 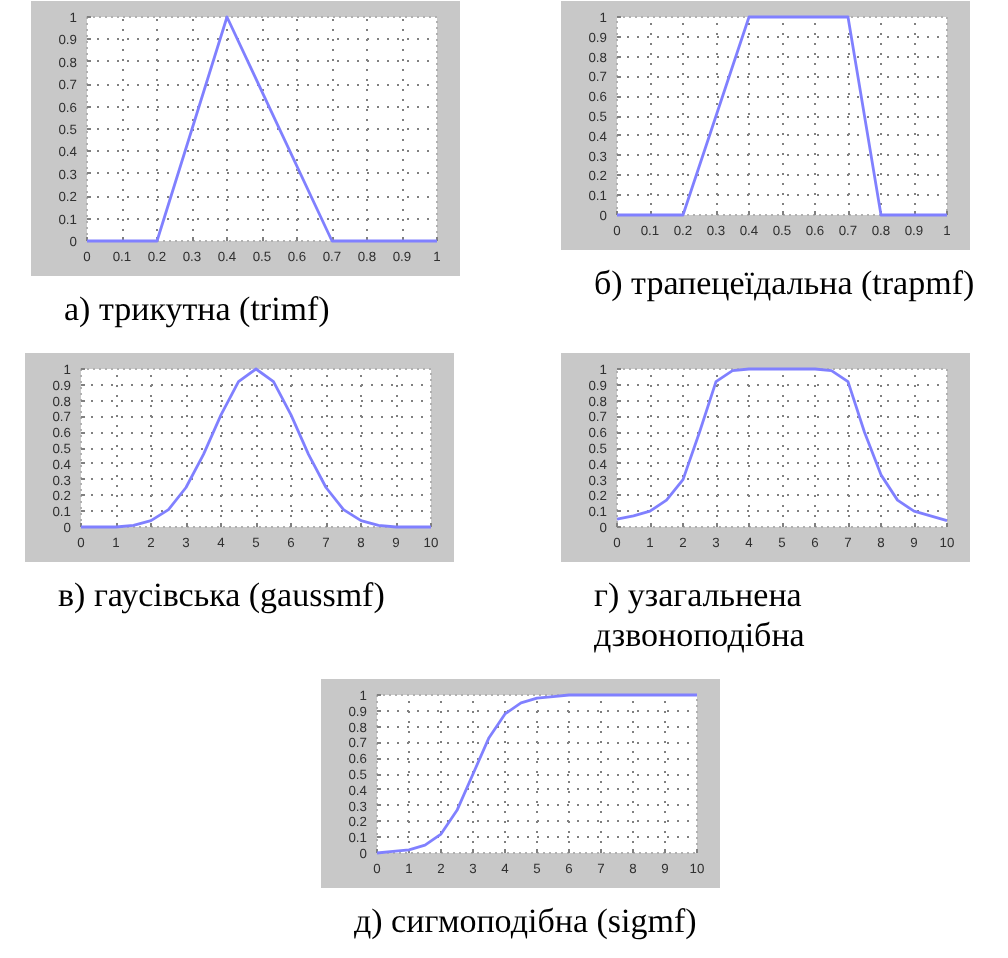 What do you see at coordinates (197, 310) in the screenshot?
I see `text: а) трикутна (trimf)` at bounding box center [197, 310].